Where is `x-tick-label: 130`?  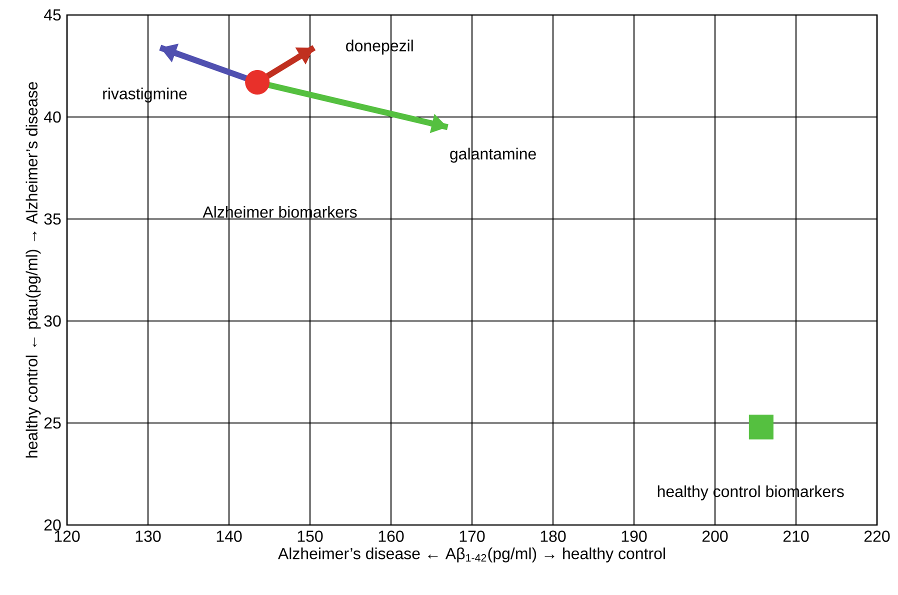
x-tick-label: 130 is located at coordinates (148, 536).